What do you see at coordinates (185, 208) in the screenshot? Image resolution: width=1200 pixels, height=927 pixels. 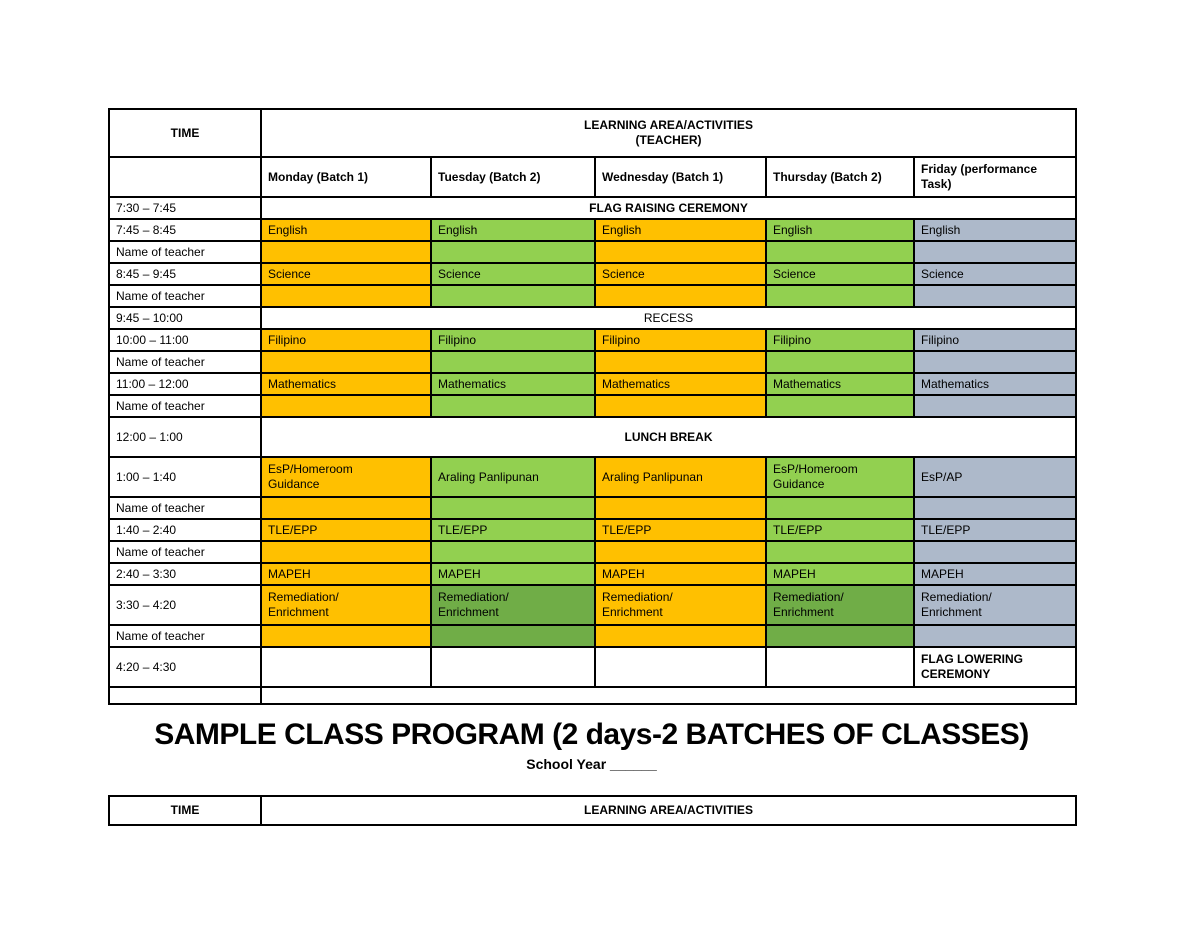 I see `time-slot-cell: 7:30 – 7:45` at bounding box center [185, 208].